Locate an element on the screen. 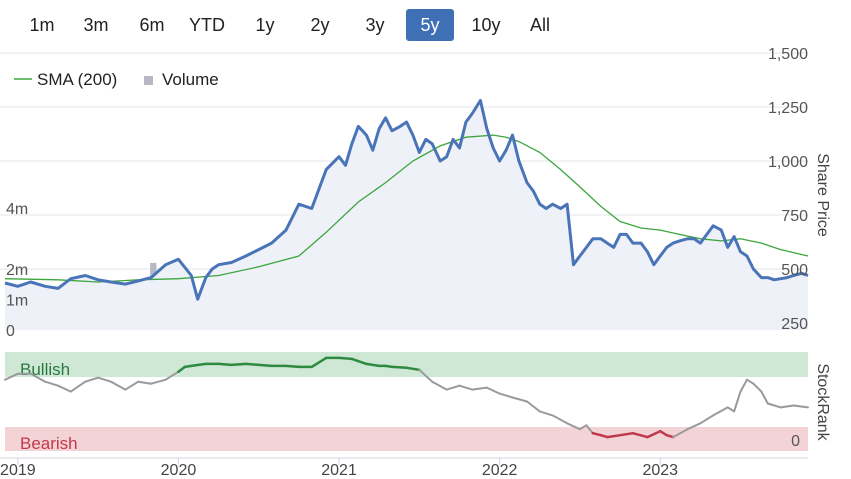  range-button-6m: 6m is located at coordinates (152, 25).